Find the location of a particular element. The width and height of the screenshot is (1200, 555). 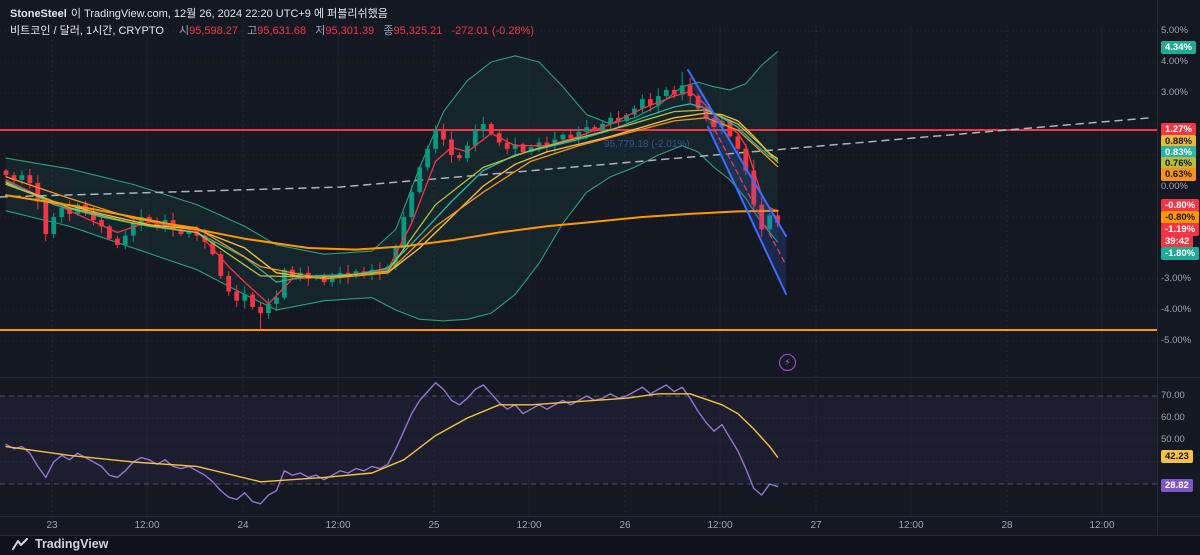

price-label-badge: 39:42 is located at coordinates (1177, 241).